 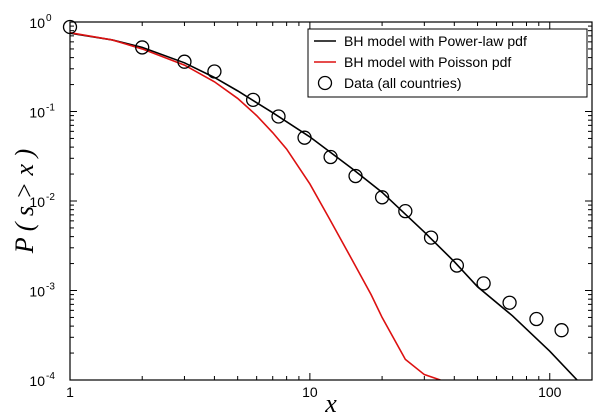 What do you see at coordinates (70, 392) in the screenshot?
I see `x-tick-label: 1` at bounding box center [70, 392].